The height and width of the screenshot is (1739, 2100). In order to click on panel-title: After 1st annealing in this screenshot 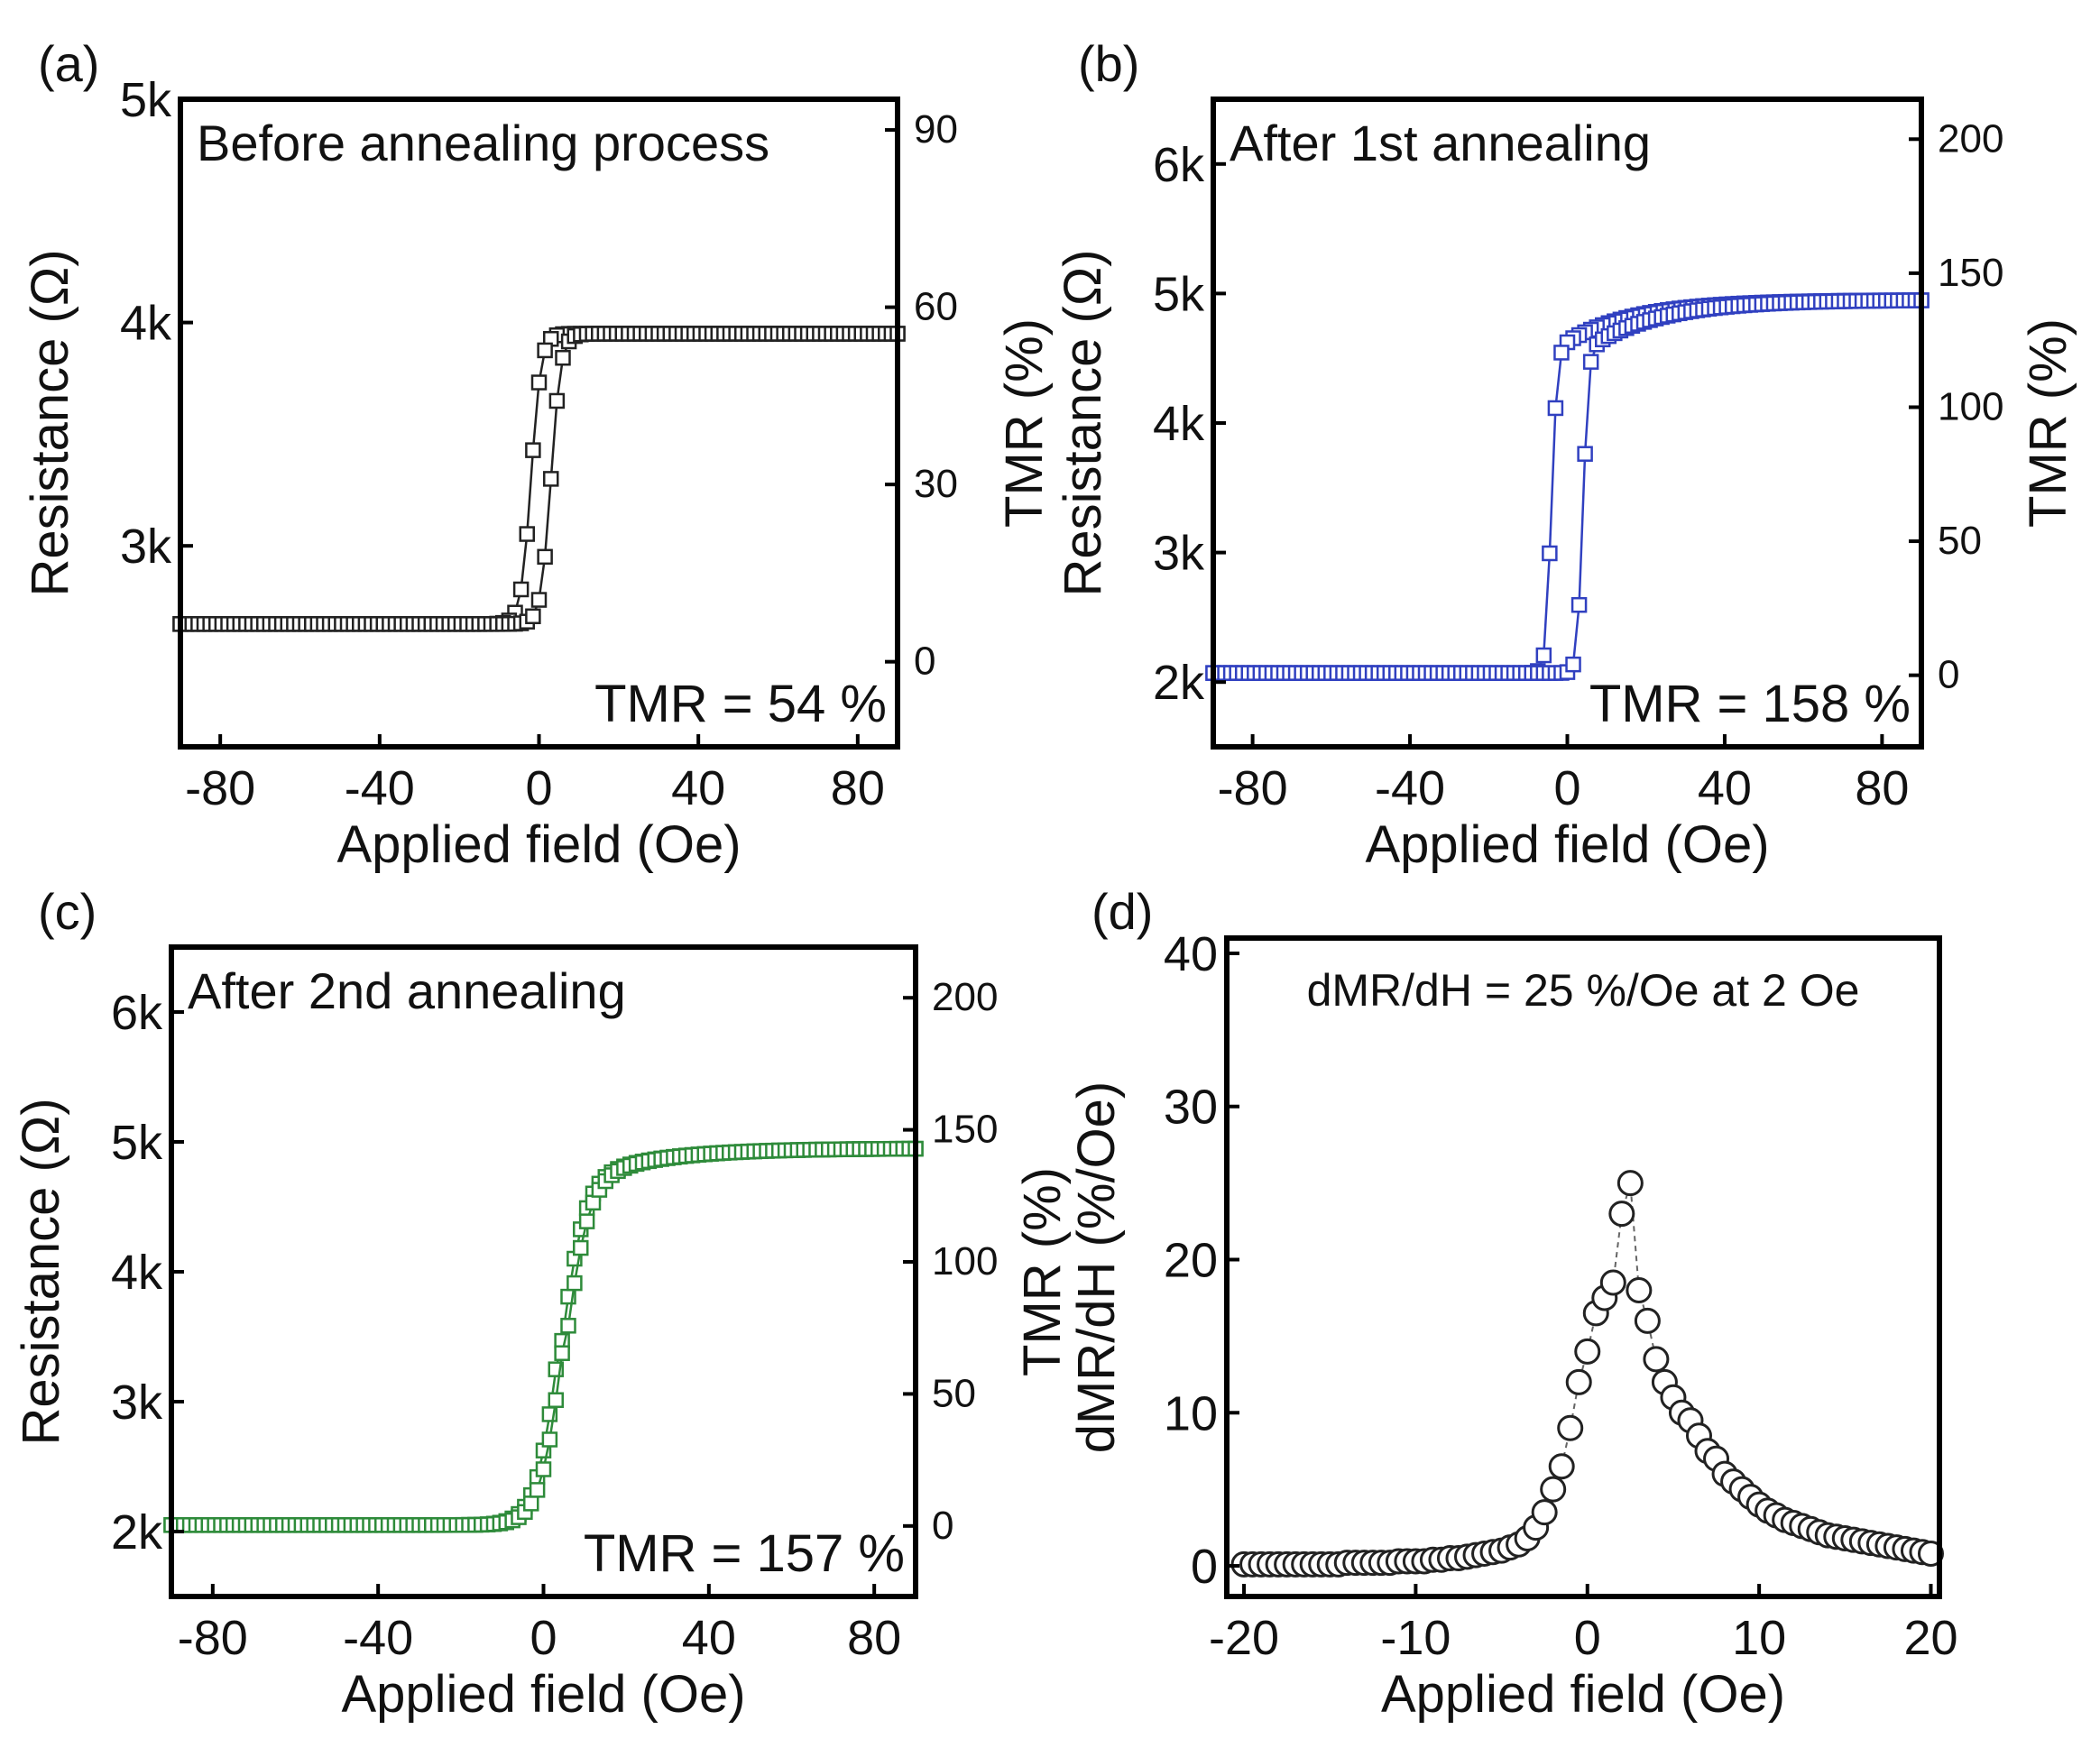, I will do `click(1440, 143)`.